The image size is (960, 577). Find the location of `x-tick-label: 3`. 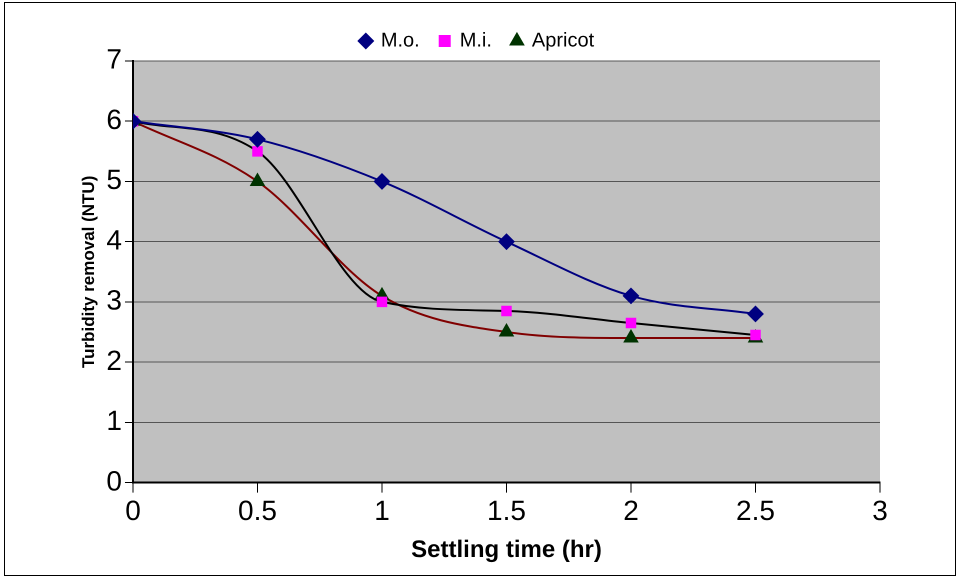

x-tick-label: 3 is located at coordinates (880, 510).